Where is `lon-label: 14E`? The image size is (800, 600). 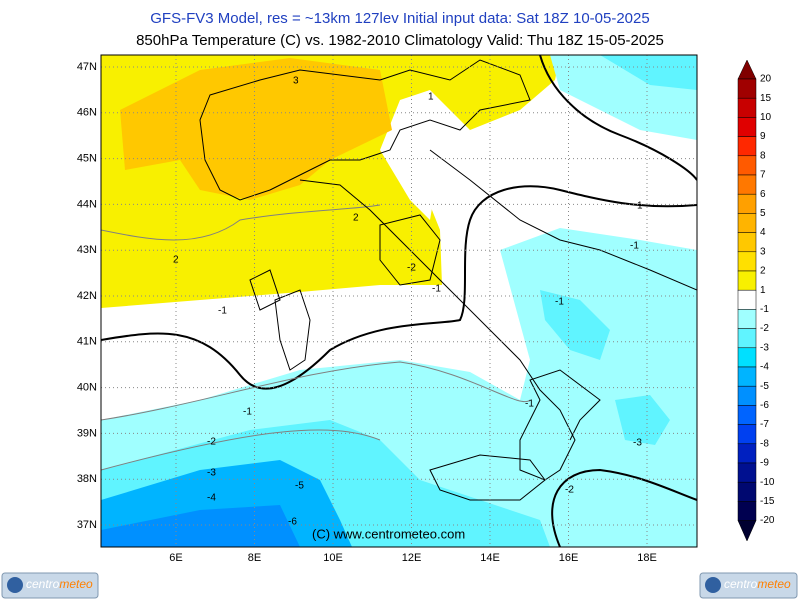 lon-label: 14E is located at coordinates (490, 558).